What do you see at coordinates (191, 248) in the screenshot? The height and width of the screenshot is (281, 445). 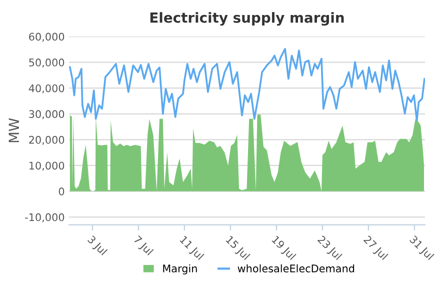 I see `x-tick-label: 11 Jul` at bounding box center [191, 248].